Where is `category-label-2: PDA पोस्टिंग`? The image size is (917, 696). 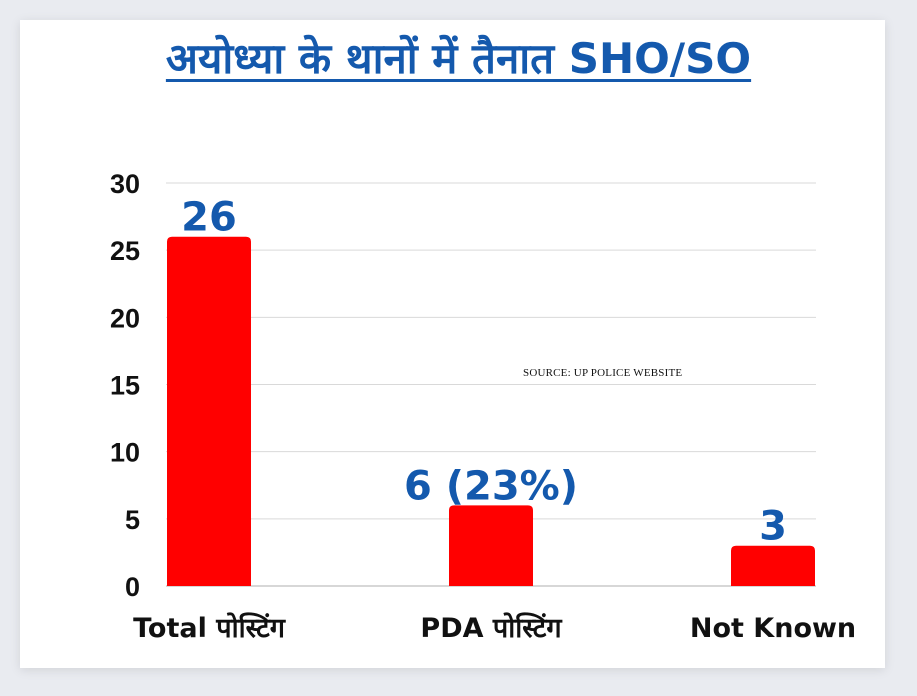 category-label-2: PDA पोस्टिंग is located at coordinates (491, 628).